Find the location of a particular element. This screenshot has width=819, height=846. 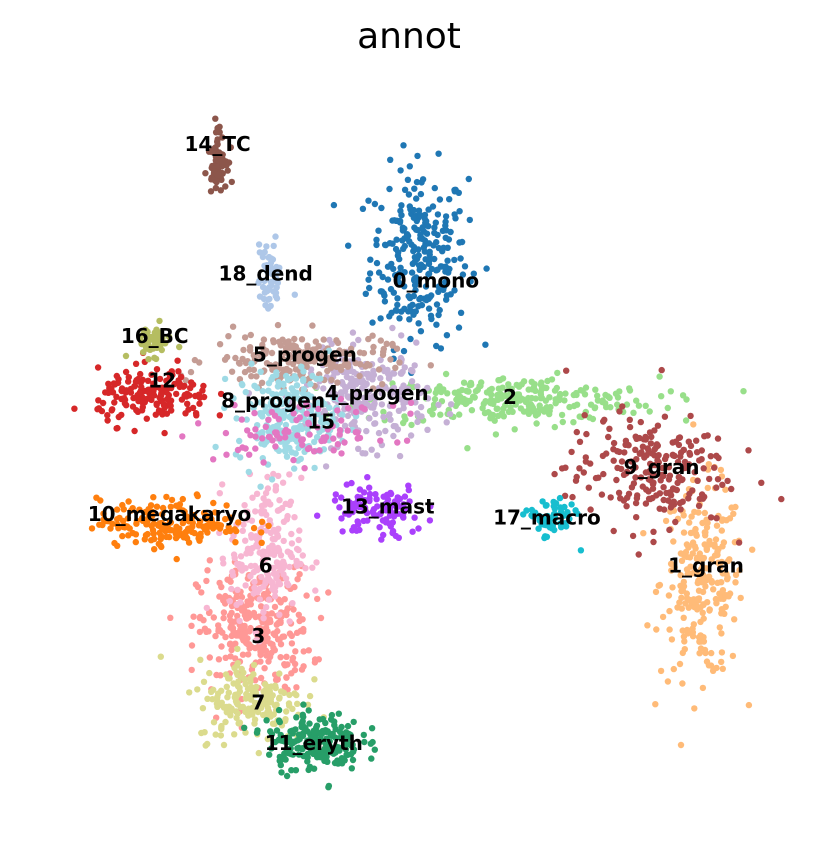

cluster-label-1_gran: 1_gran is located at coordinates (706, 566).